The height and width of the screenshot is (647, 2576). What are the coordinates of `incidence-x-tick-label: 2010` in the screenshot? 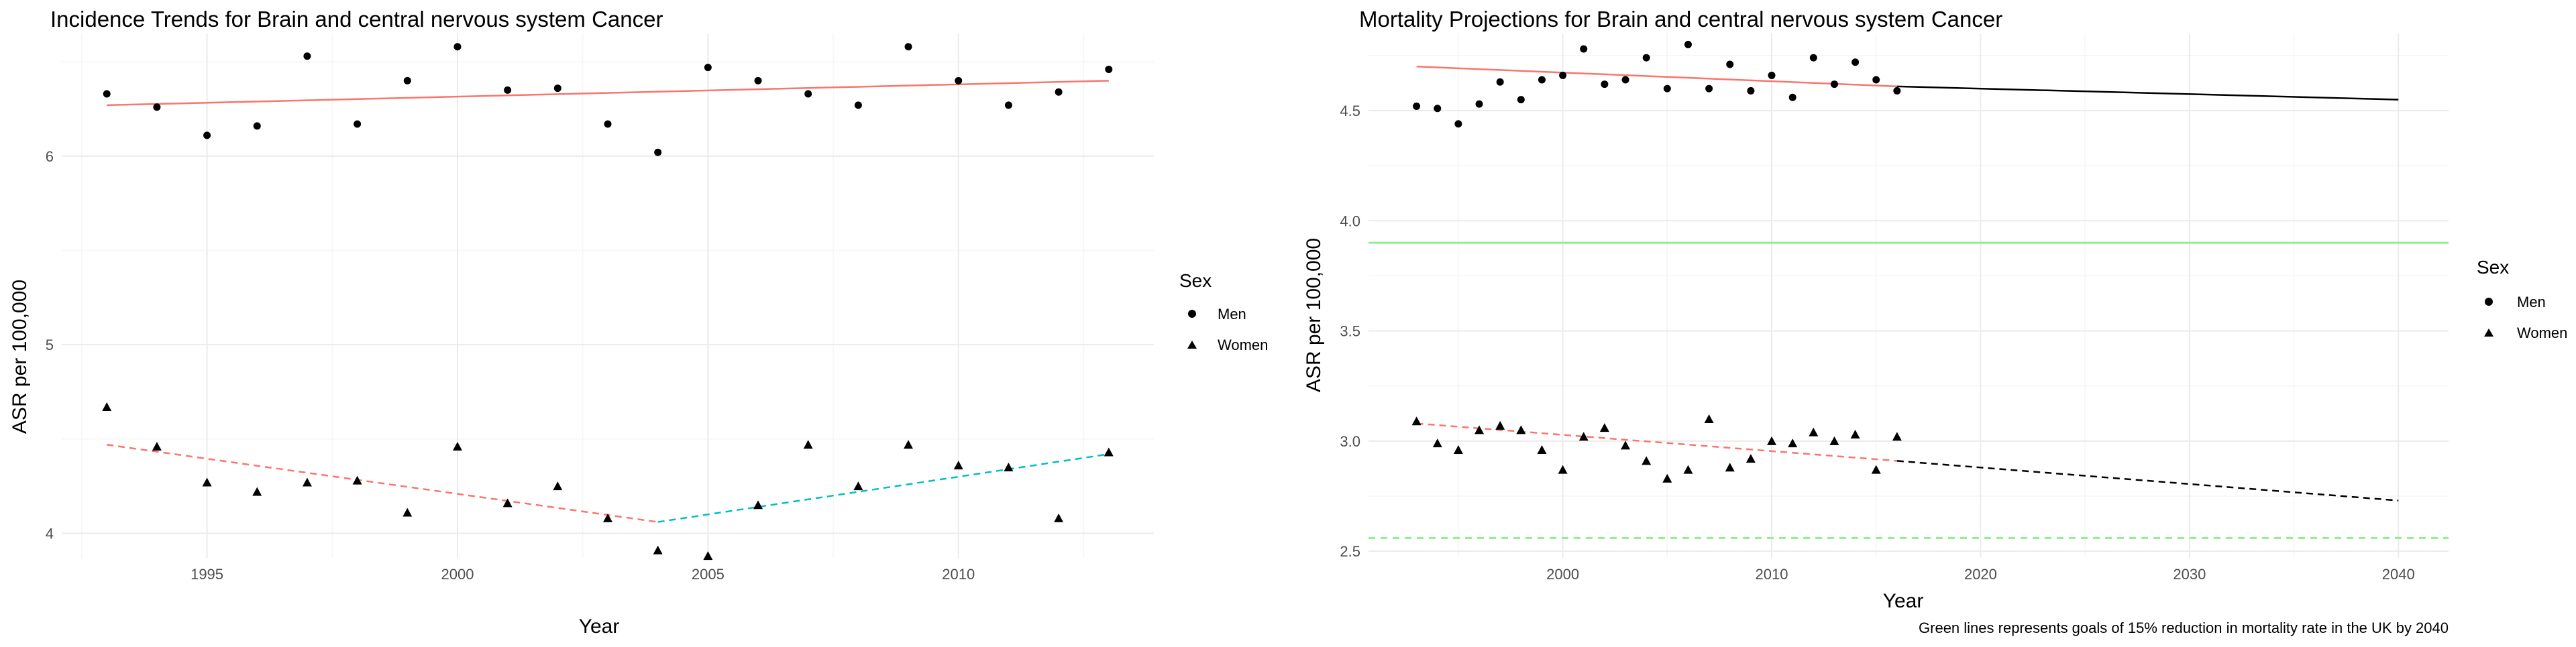 It's located at (958, 575).